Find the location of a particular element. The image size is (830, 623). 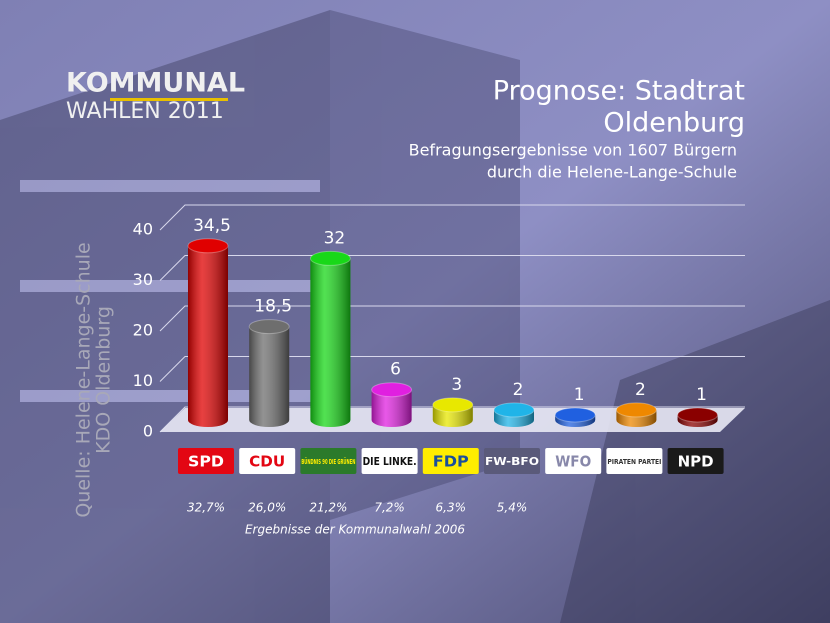

previous-label: Ergebnisse der Kommunalwahl 2006 is located at coordinates (355, 530).